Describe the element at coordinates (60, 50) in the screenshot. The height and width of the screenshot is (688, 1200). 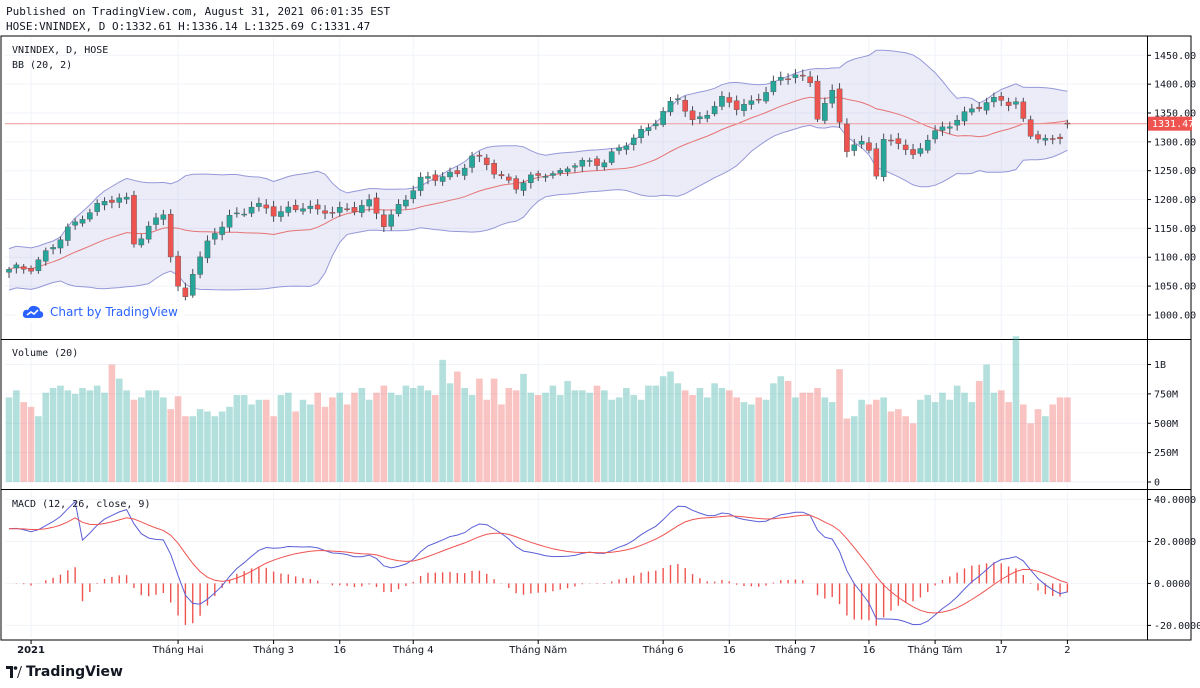
I see `symbol-legend: VNINDEX, D, HOSE` at that location.